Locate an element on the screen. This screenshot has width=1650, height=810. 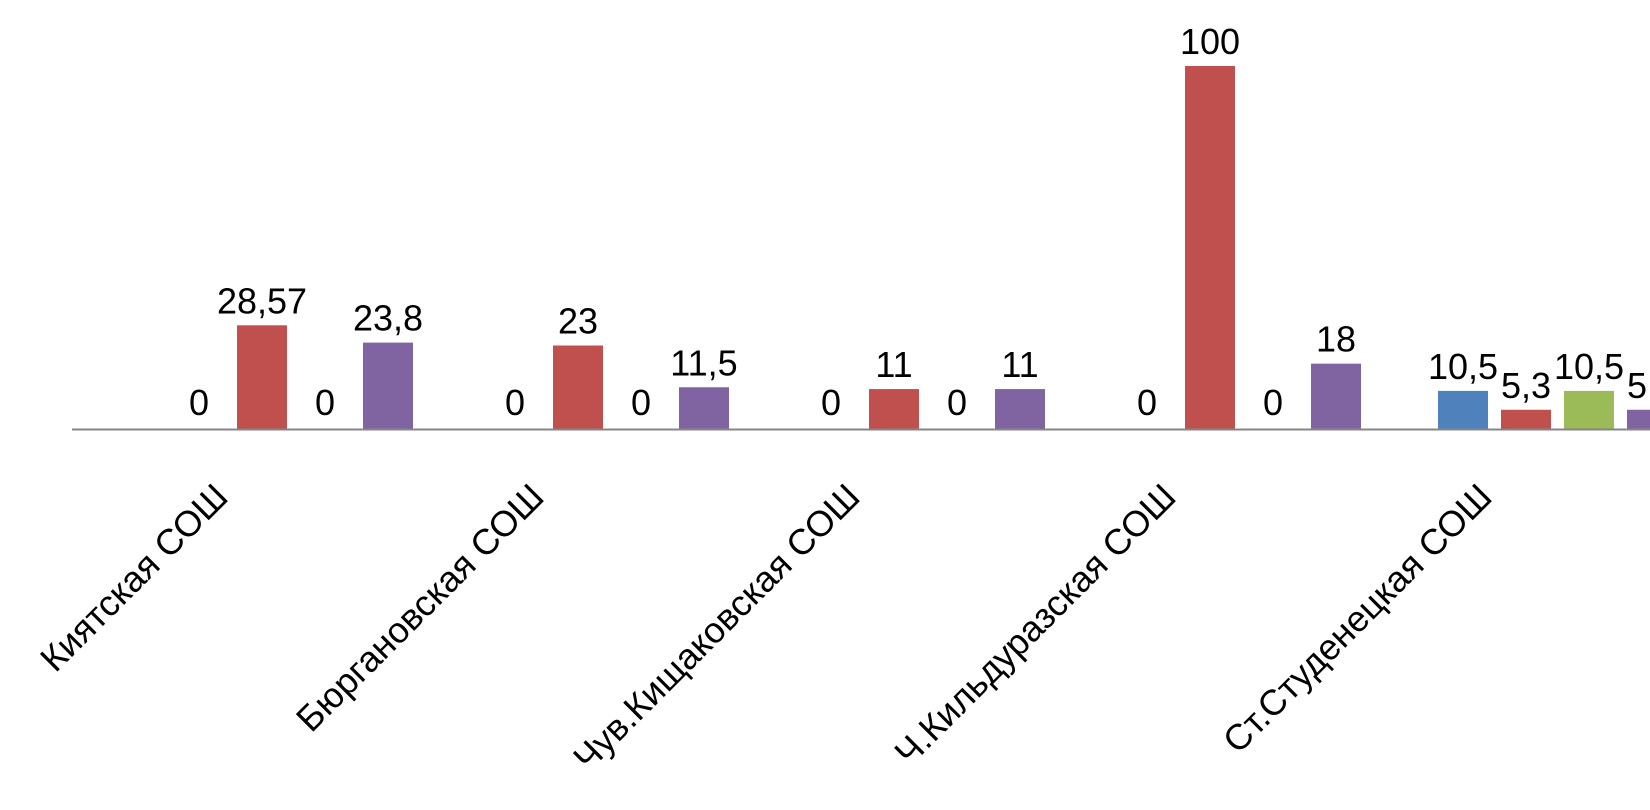
category-label-4: Ч.Кильдуразская СОШ is located at coordinates (1034, 624).